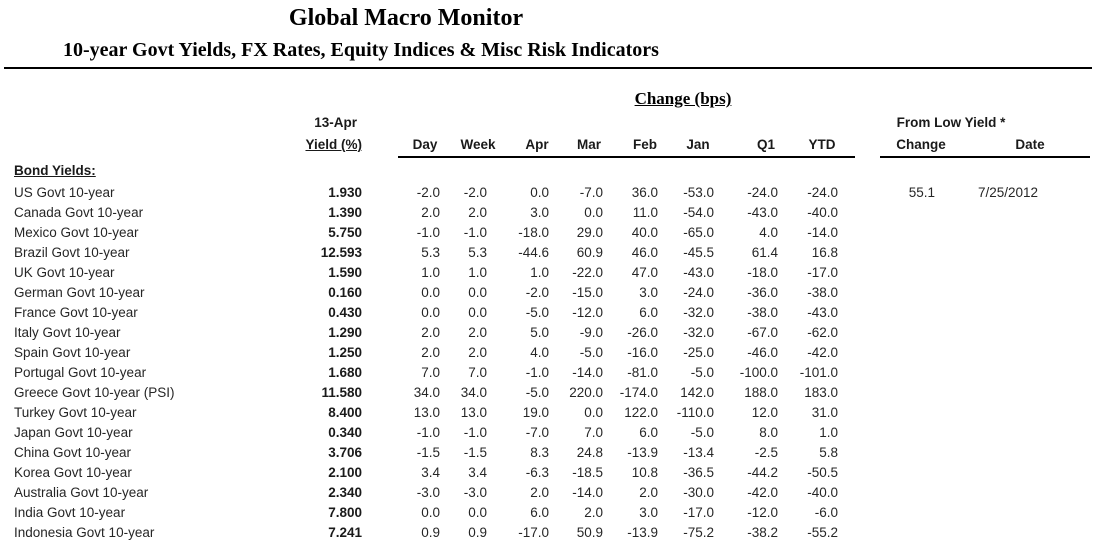 The image size is (1096, 541). I want to click on change-value-q1: -38.2, so click(762, 532).